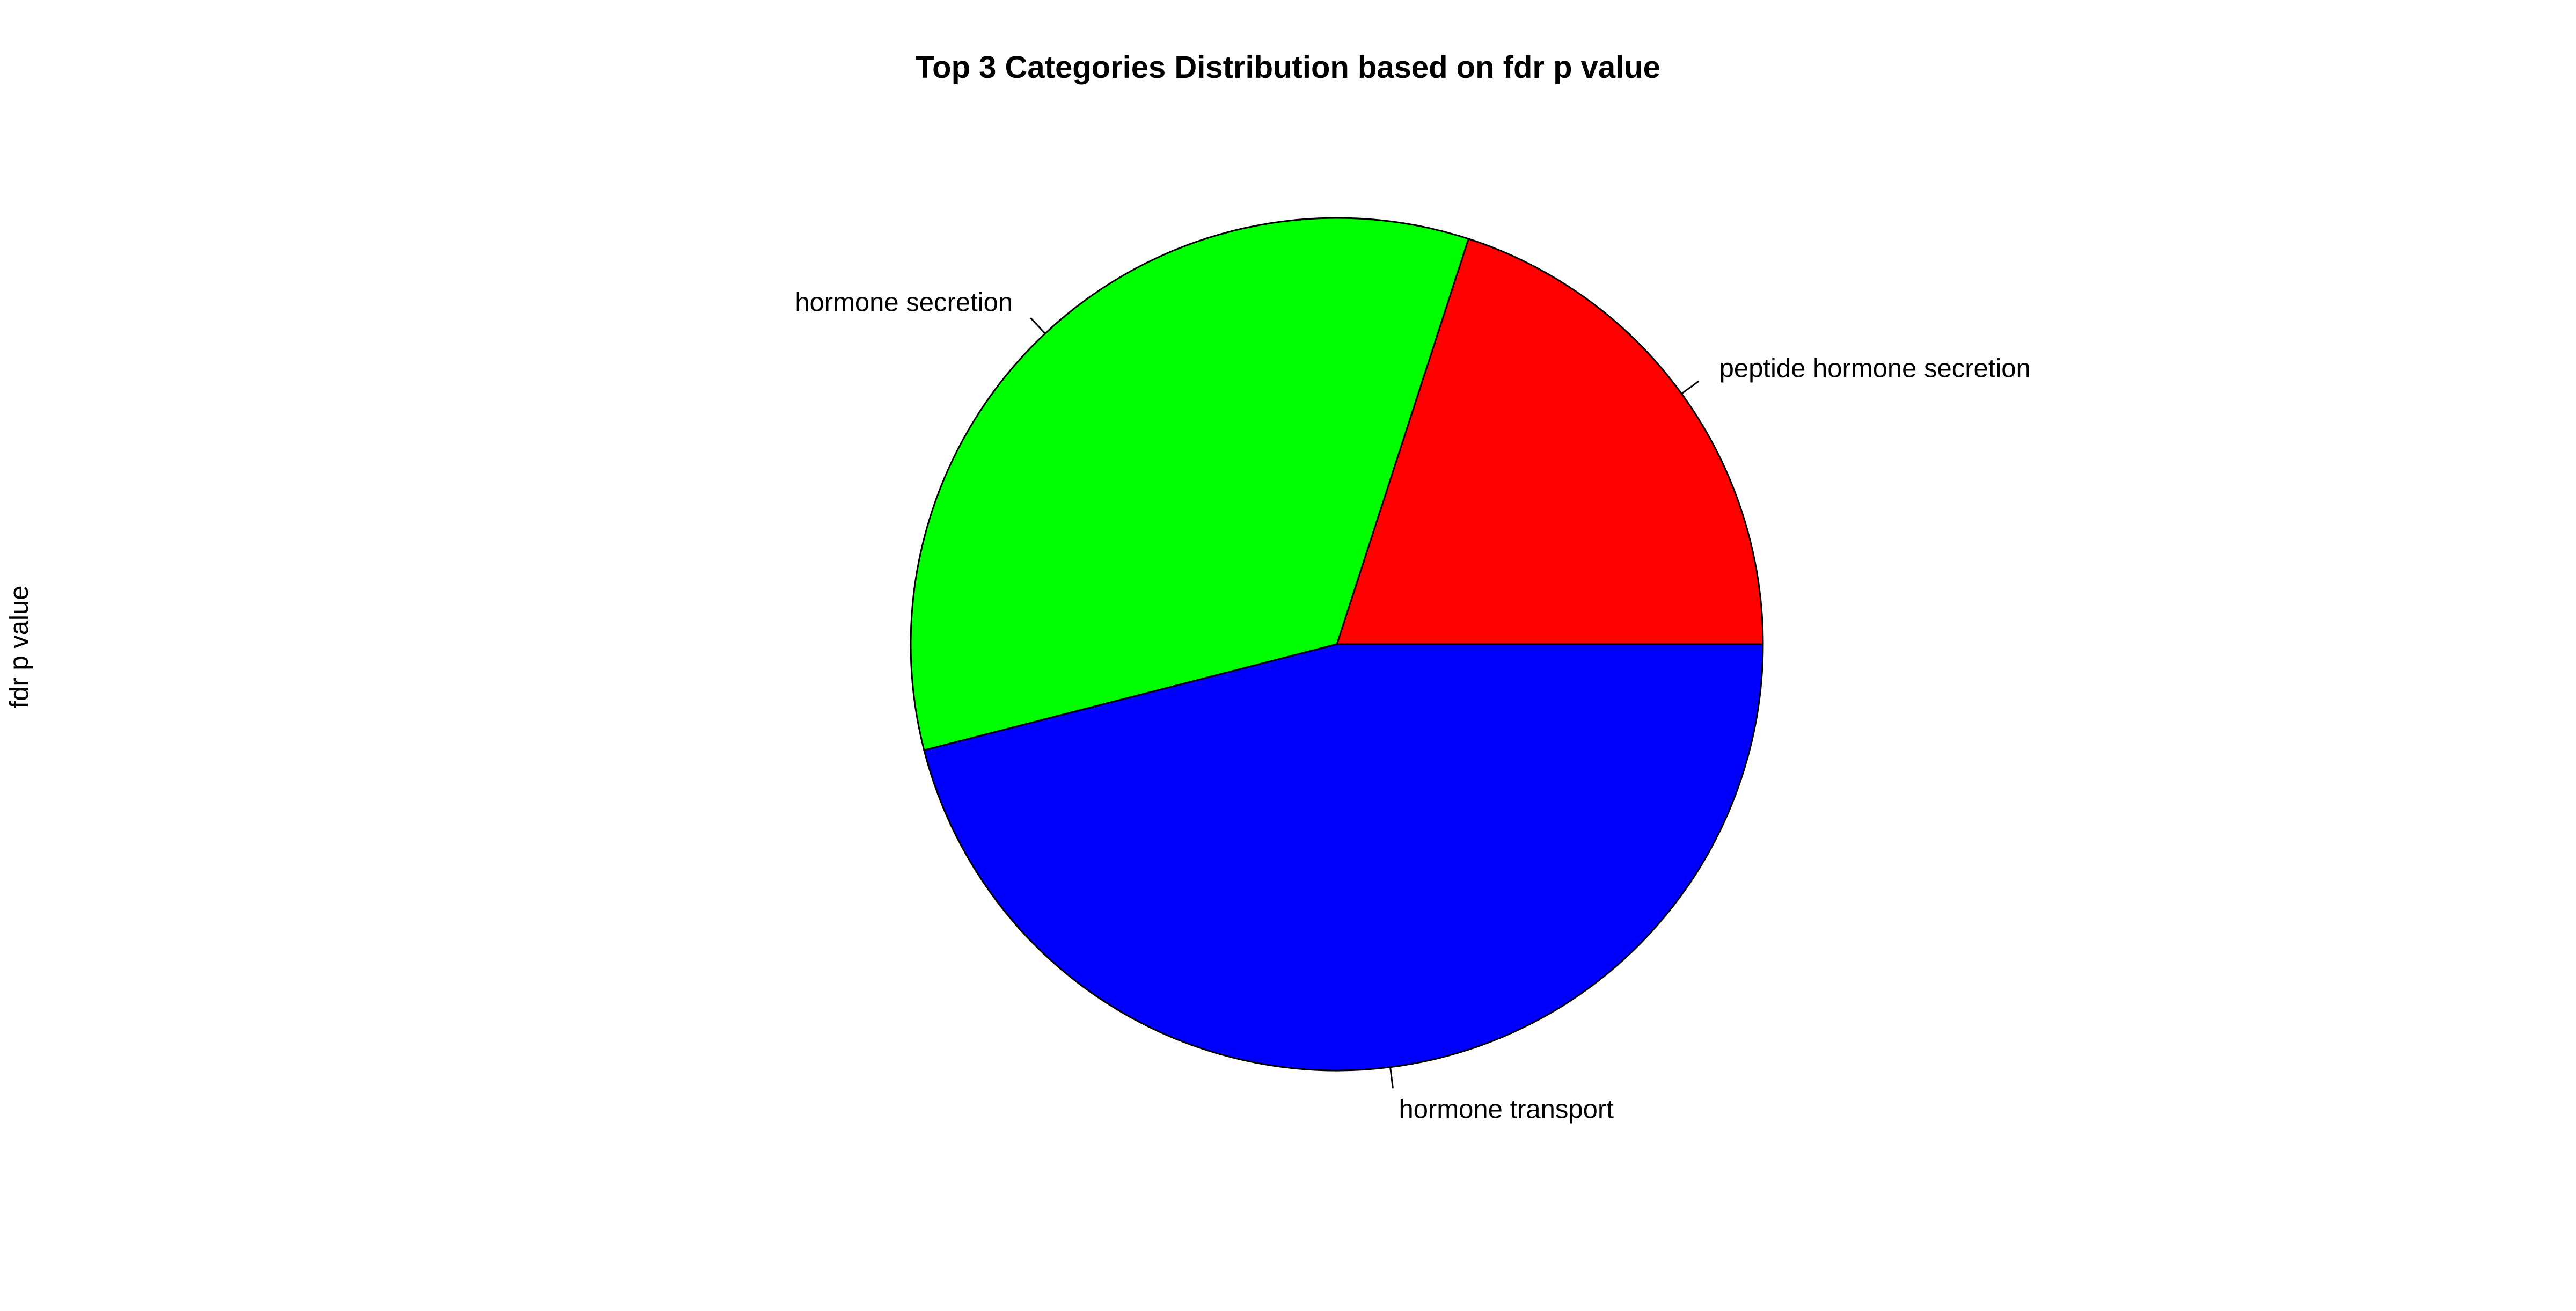 This screenshot has height=1311, width=2576. What do you see at coordinates (1549, 441) in the screenshot?
I see `pie-slice-peptide-hormone-secretion` at bounding box center [1549, 441].